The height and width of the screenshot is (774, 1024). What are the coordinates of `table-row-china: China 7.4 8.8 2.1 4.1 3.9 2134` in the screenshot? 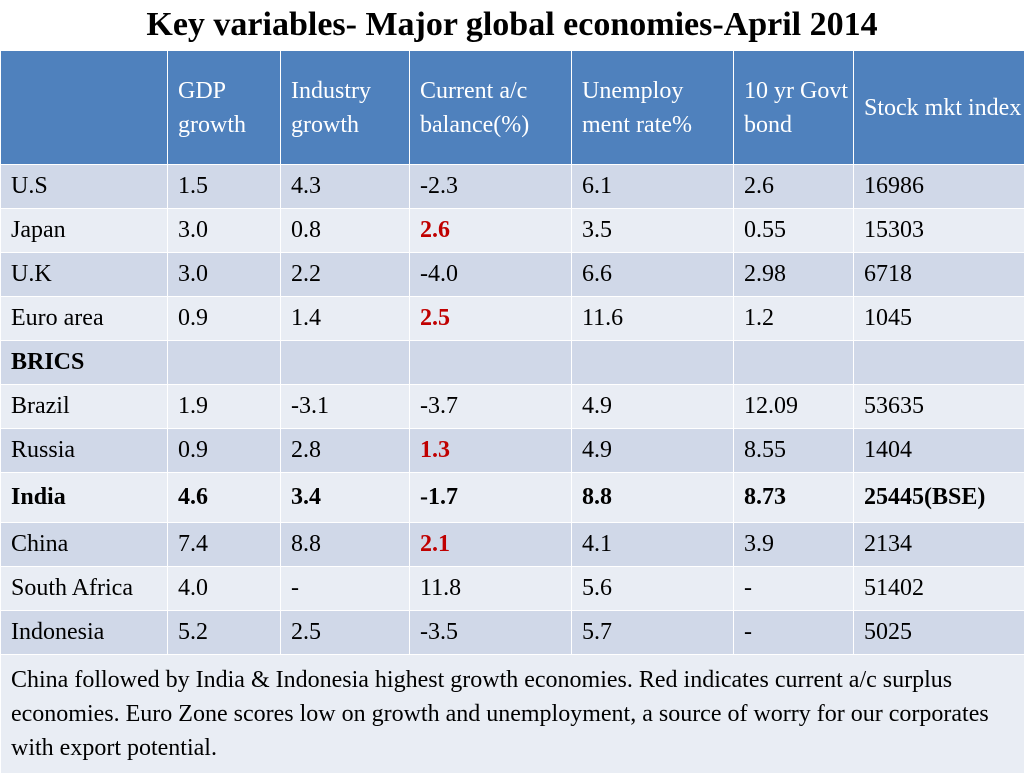 It's located at (512, 545).